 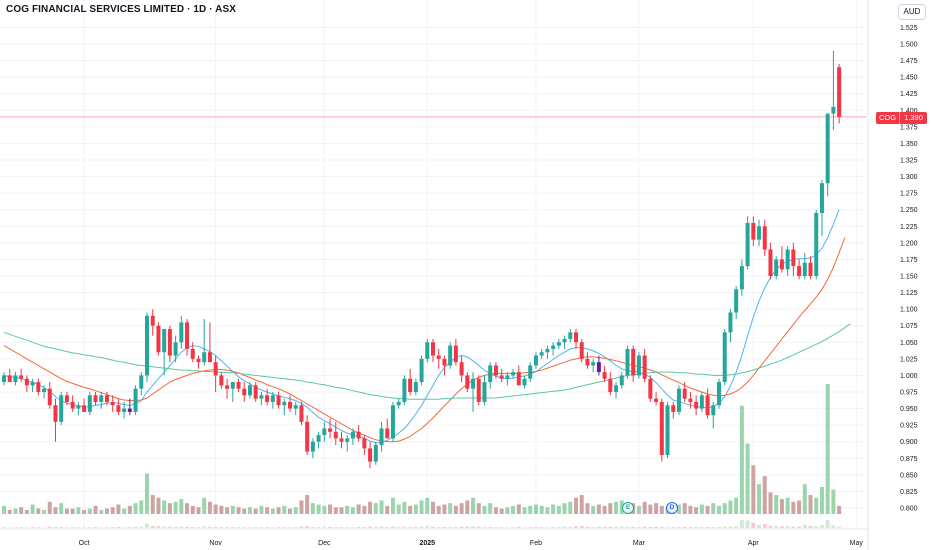 I want to click on time-axis: Oct Nov Dec 2025 Feb Mar Apr May, so click(x=434, y=537).